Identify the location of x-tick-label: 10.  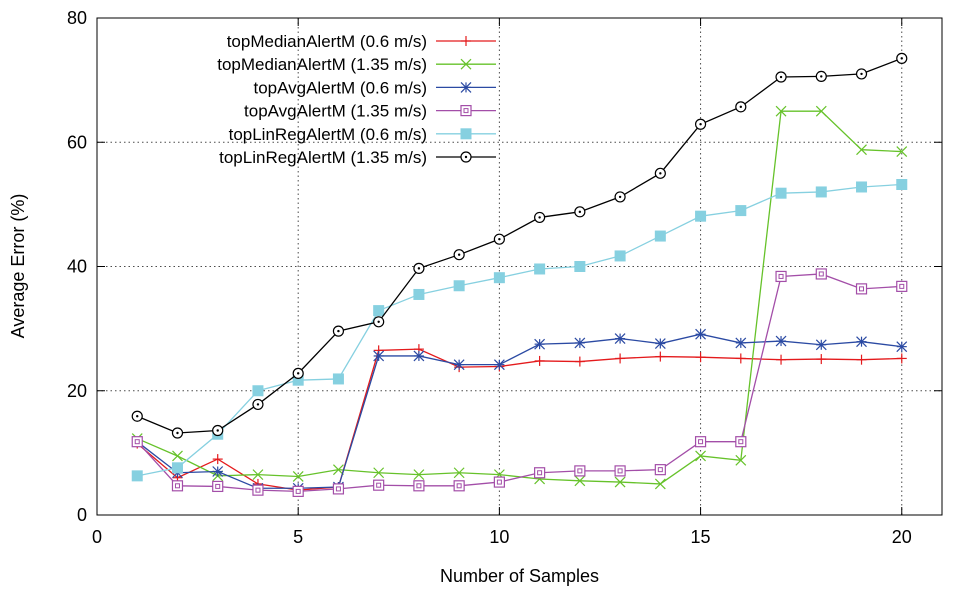
(499, 537).